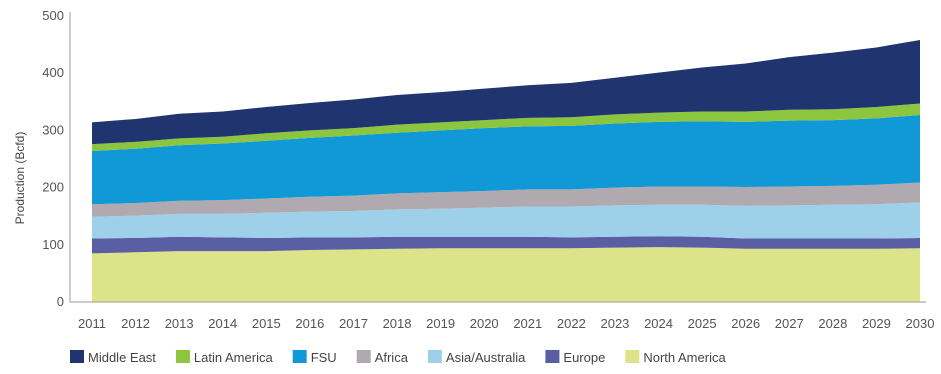 The height and width of the screenshot is (374, 941). Describe the element at coordinates (506, 199) in the screenshot. I see `area-africa` at that location.